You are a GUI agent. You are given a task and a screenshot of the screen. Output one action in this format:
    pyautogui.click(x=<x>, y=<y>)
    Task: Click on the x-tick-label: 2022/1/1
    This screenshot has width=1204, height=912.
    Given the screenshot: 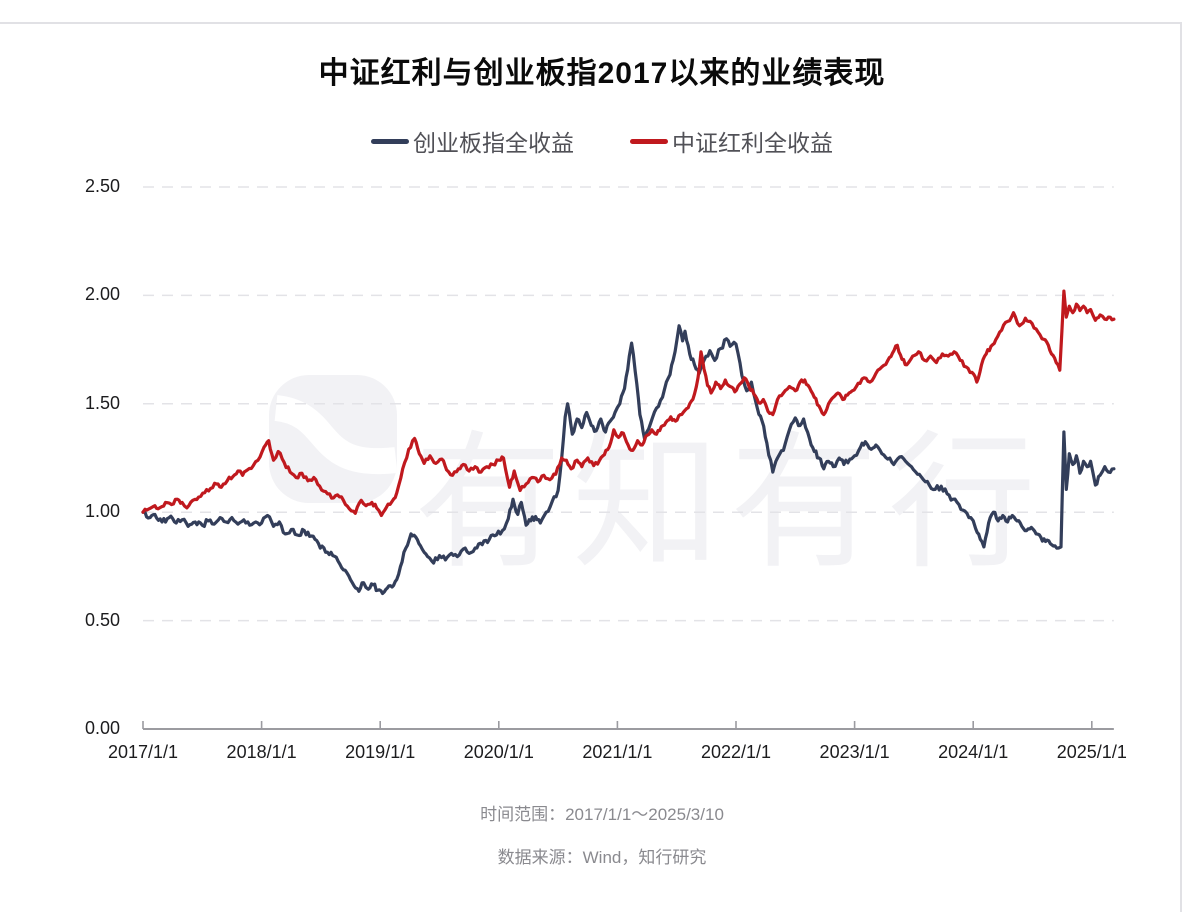 What is the action you would take?
    pyautogui.click(x=736, y=752)
    